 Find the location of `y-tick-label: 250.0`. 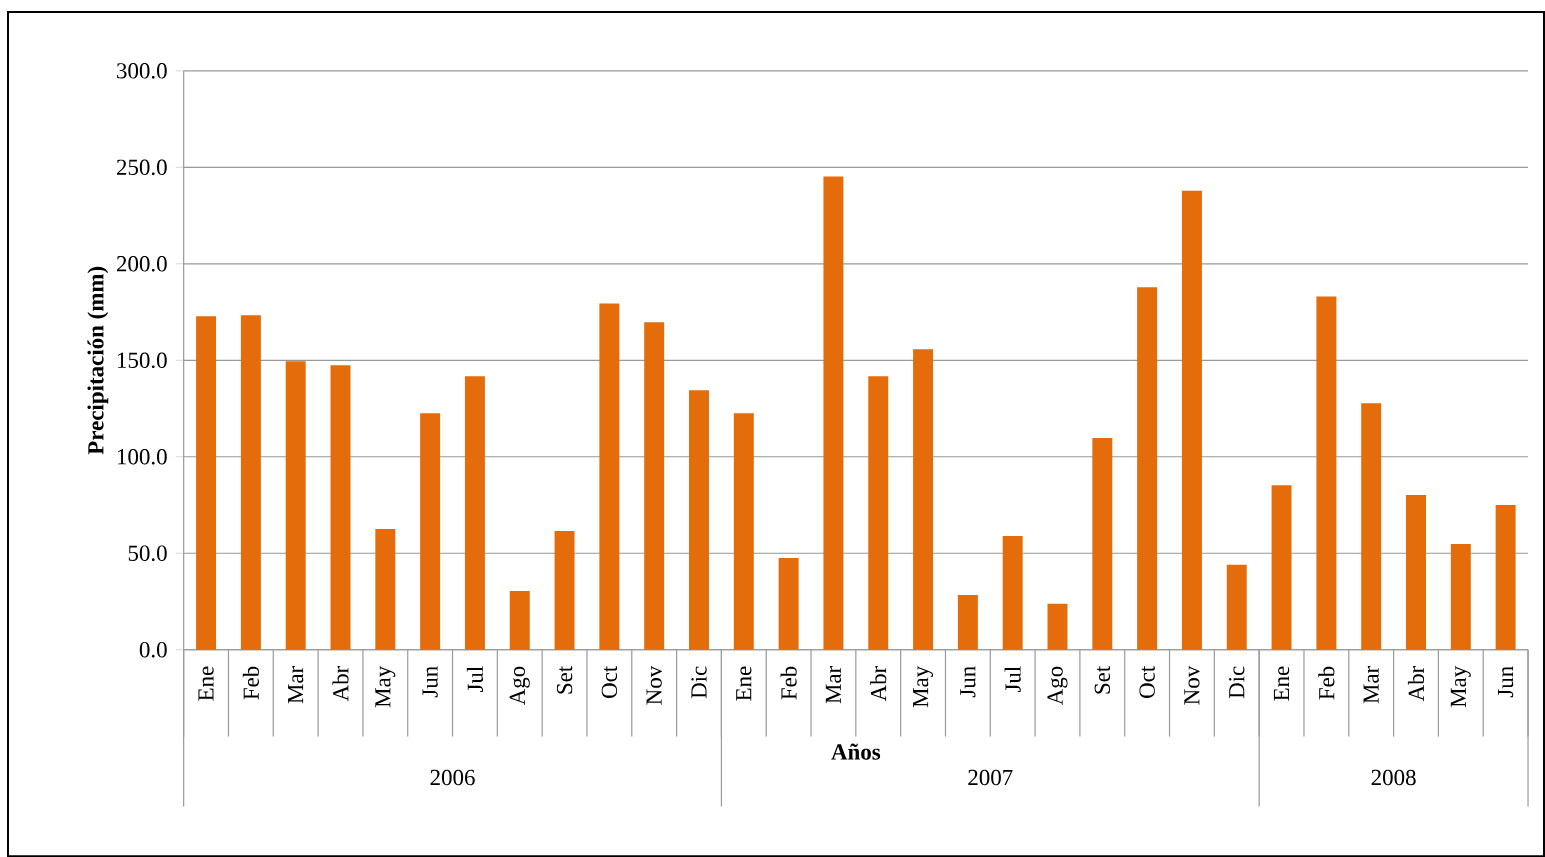

y-tick-label: 250.0 is located at coordinates (141, 167).